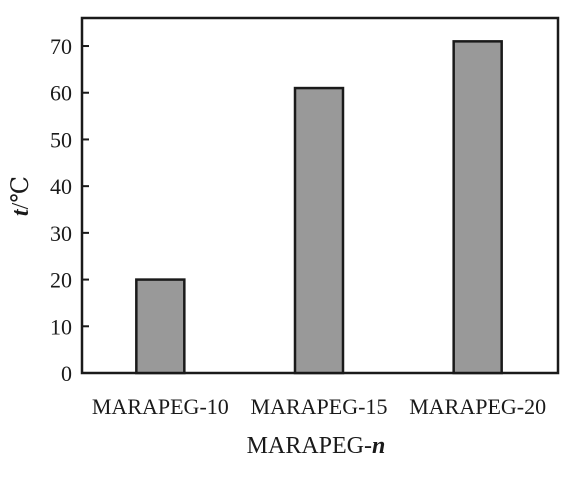  Describe the element at coordinates (316, 446) in the screenshot. I see `x-axis-title: MARAPEG-n` at that location.